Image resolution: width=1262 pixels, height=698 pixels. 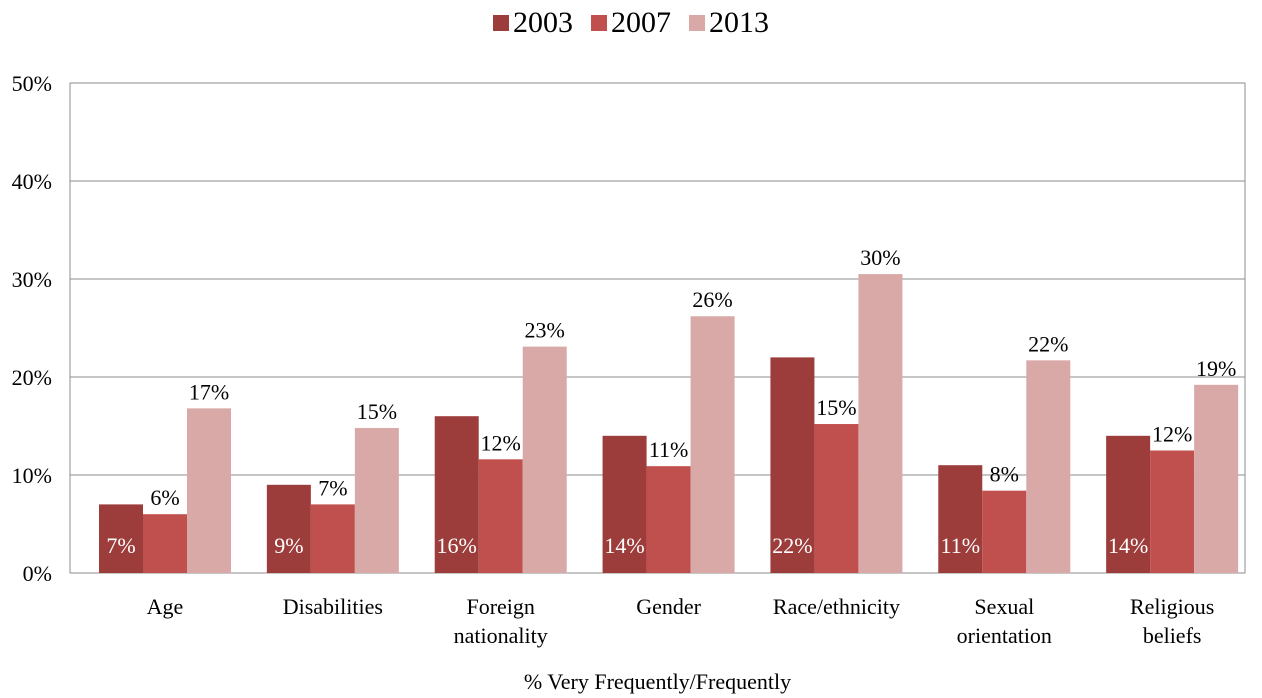 What do you see at coordinates (543, 22) in the screenshot?
I see `legend-label-2003: 2003` at bounding box center [543, 22].